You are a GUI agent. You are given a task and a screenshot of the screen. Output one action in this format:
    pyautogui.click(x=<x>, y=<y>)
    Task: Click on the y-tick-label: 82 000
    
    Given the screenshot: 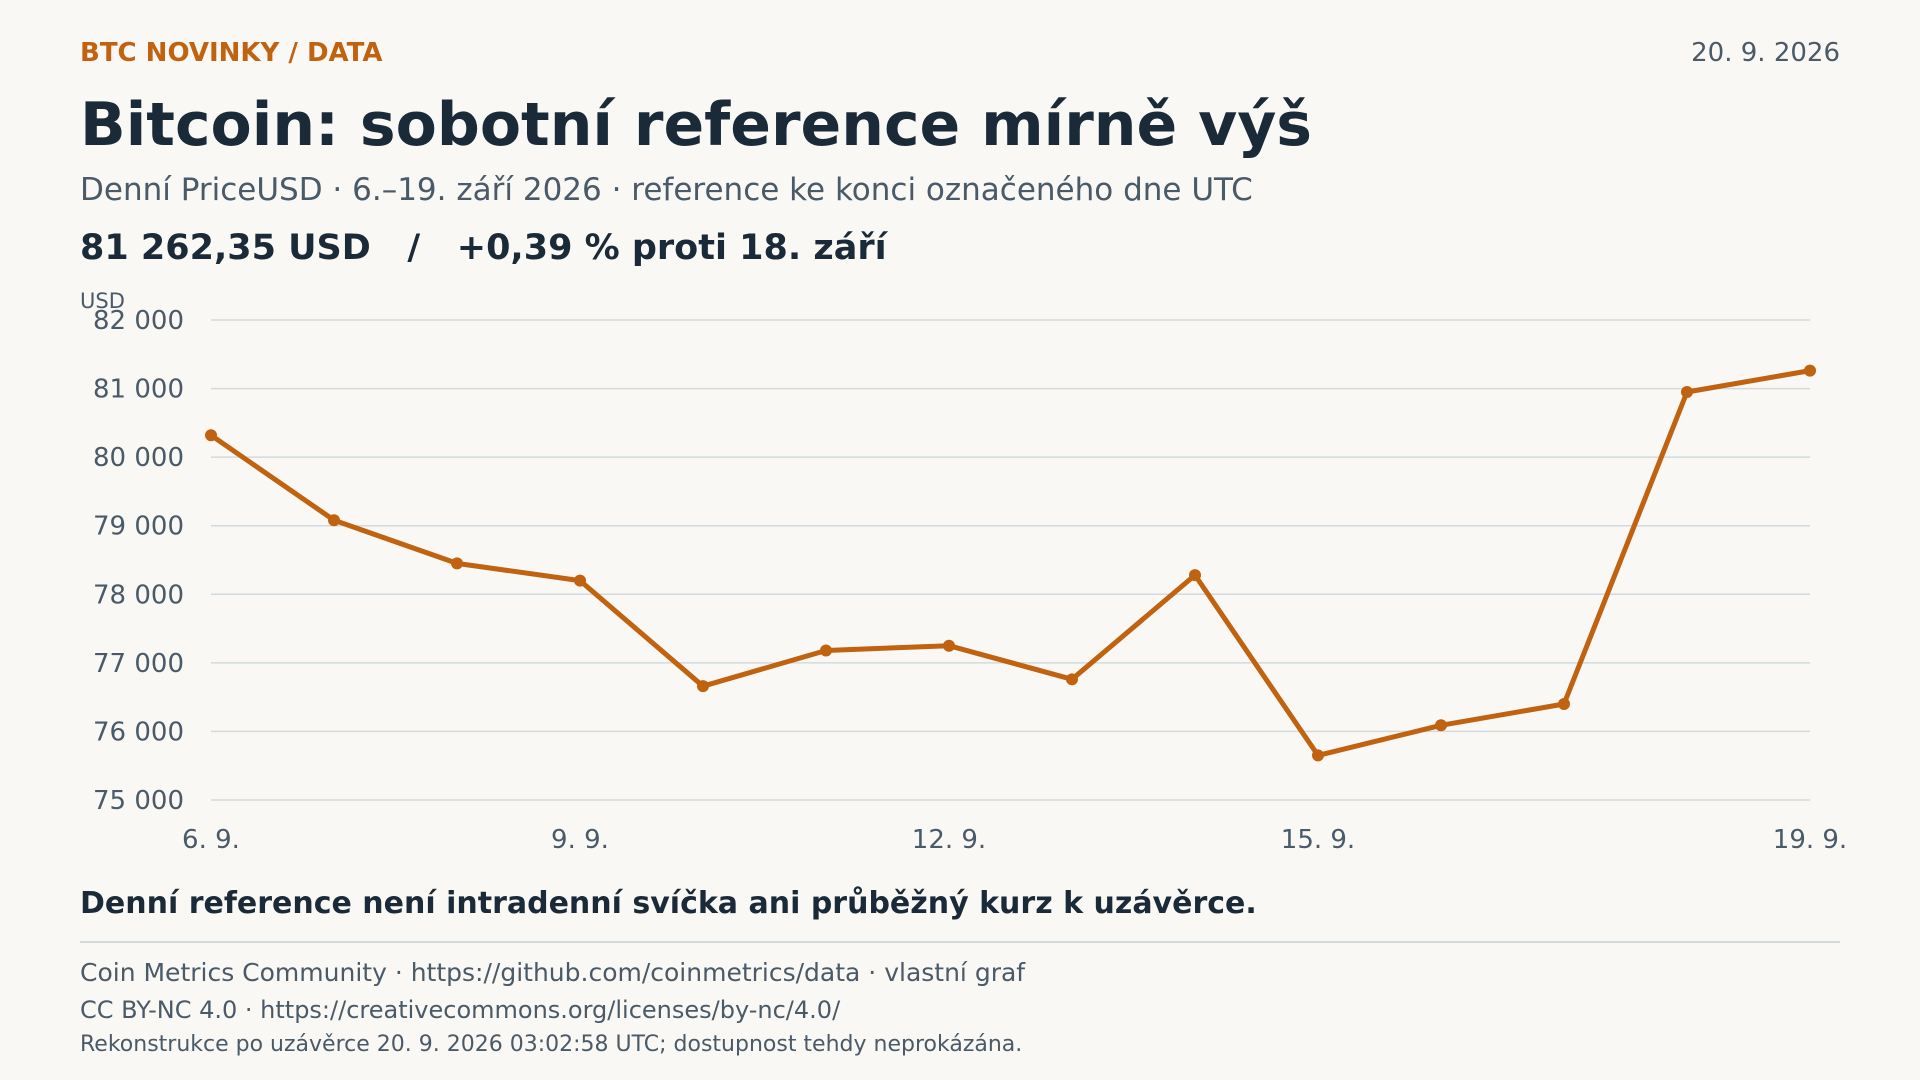 What is the action you would take?
    pyautogui.click(x=138, y=321)
    